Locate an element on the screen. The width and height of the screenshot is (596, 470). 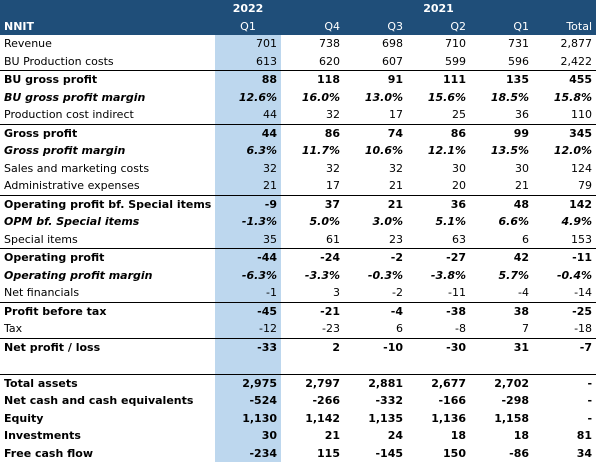
value-cell: 455 is located at coordinates (564, 79).